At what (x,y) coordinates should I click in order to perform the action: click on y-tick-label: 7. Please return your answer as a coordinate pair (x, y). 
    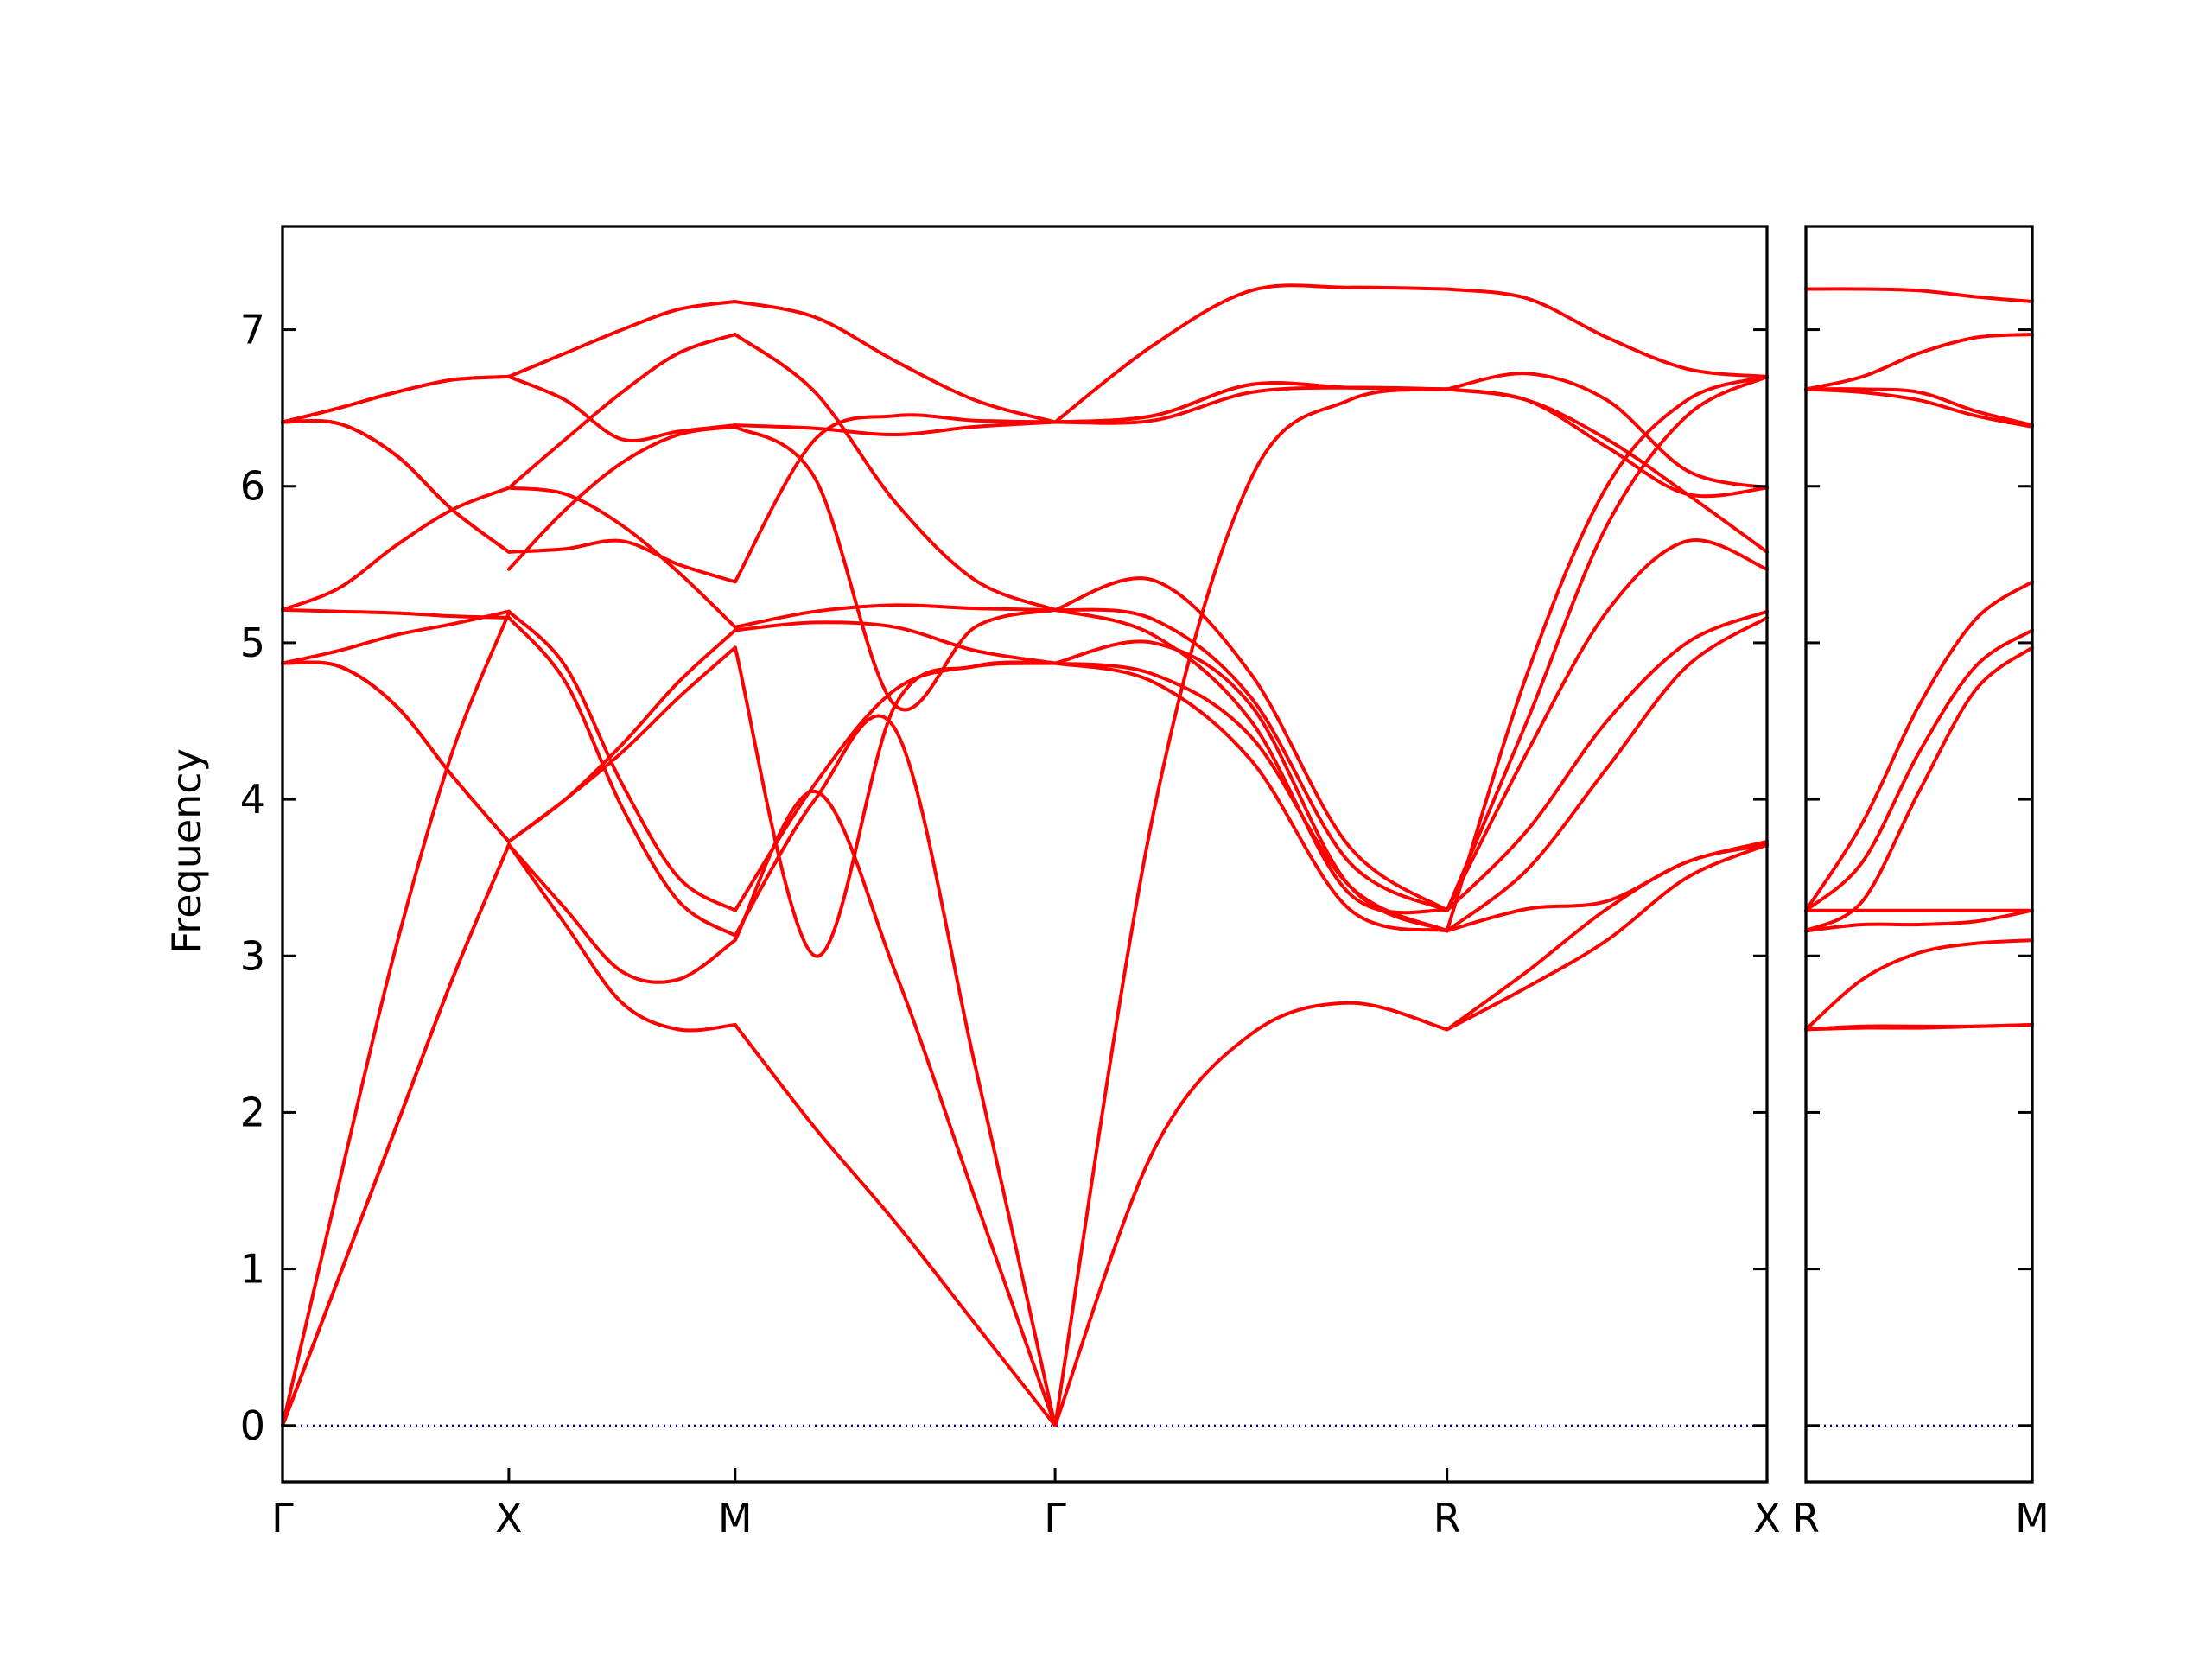
    Looking at the image, I should click on (252, 330).